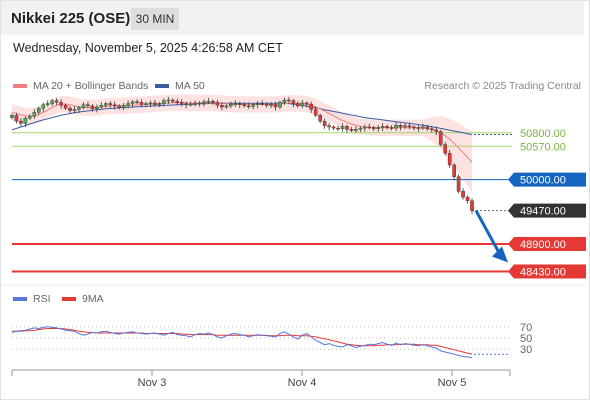  I want to click on rsi-ma-swatch, so click(69, 299).